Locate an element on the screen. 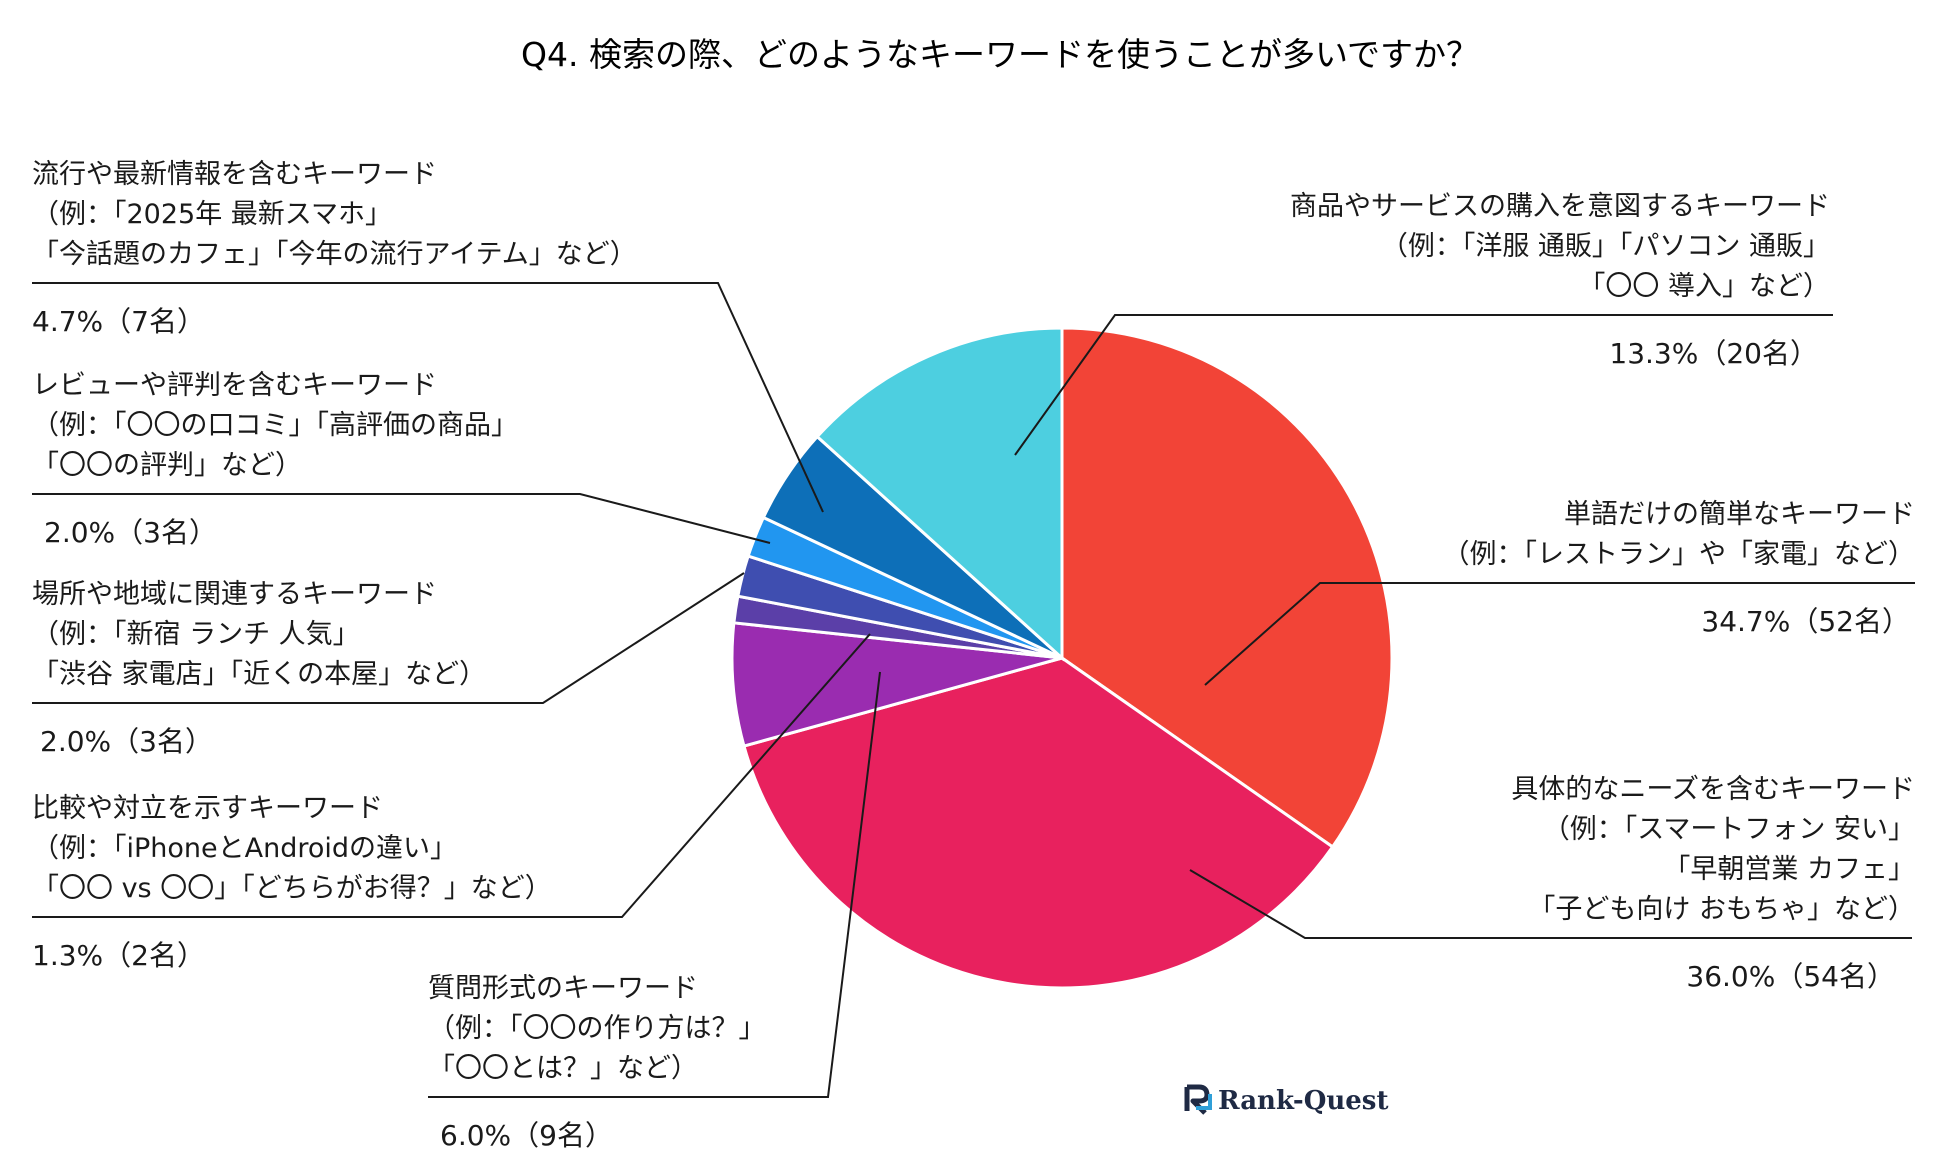 Image resolution: width=1950 pixels, height=1161 pixels. chart-title: Q4. 検索の際、どのようなキーワードを使うことが多いですか？ is located at coordinates (1000, 54).